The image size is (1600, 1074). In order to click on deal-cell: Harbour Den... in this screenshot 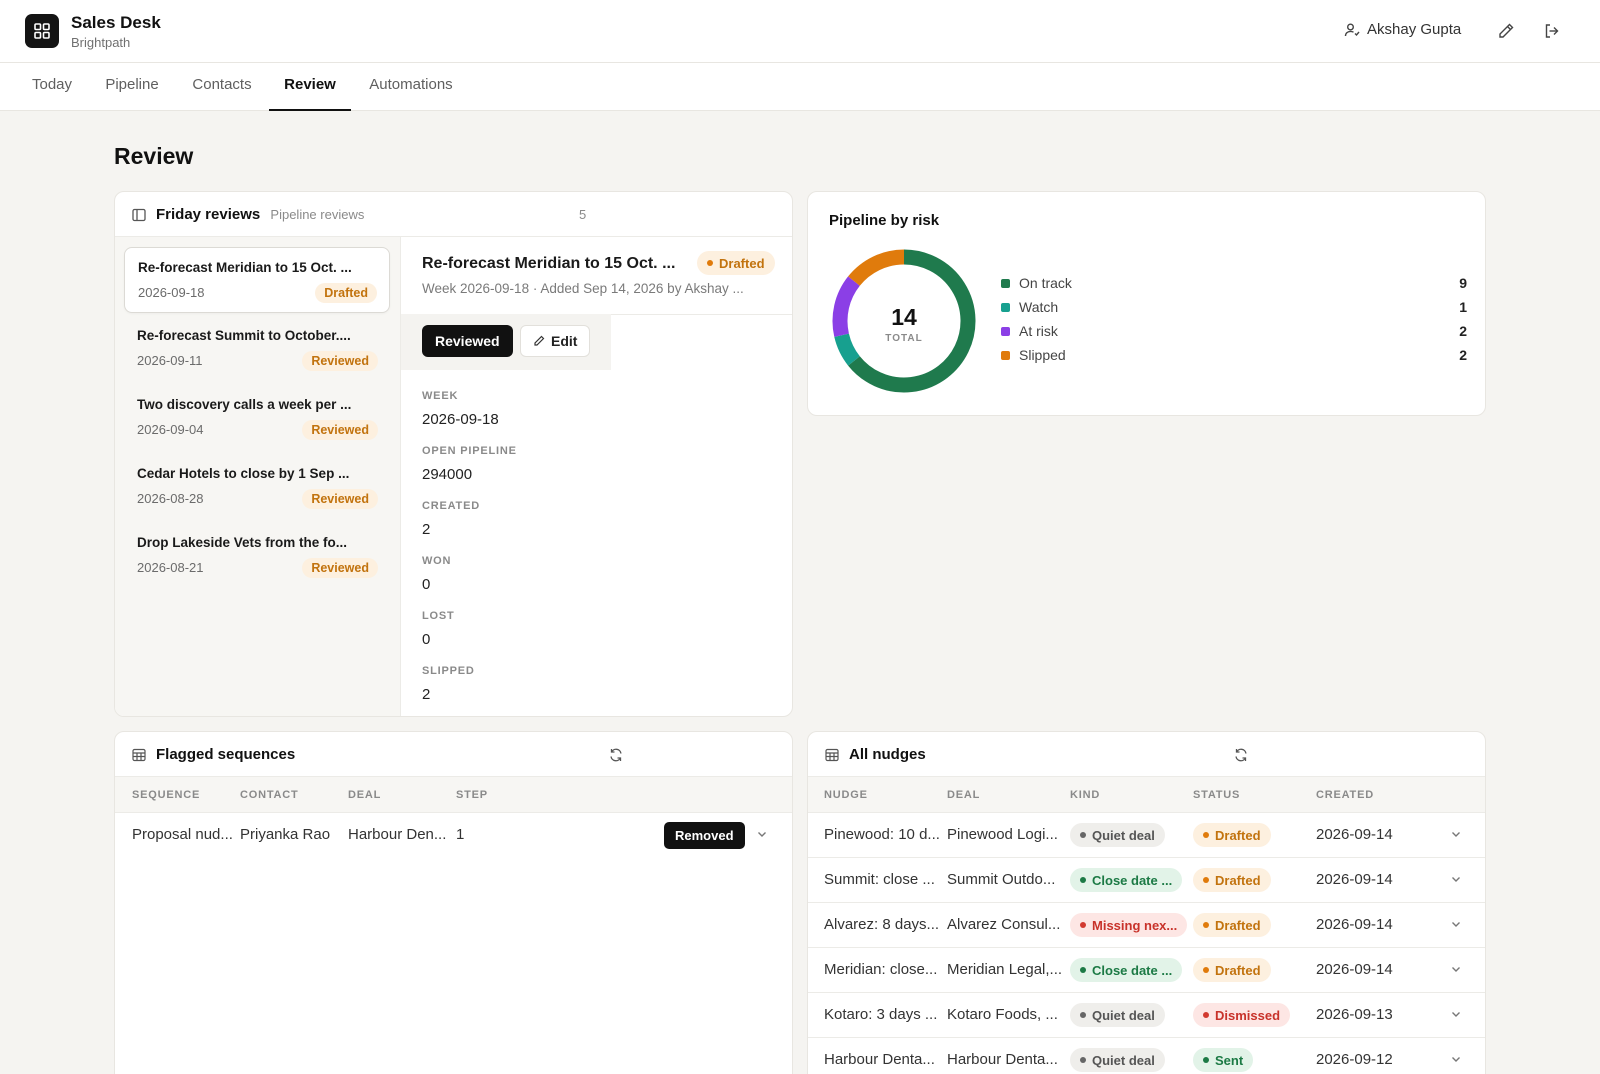, I will do `click(397, 834)`.